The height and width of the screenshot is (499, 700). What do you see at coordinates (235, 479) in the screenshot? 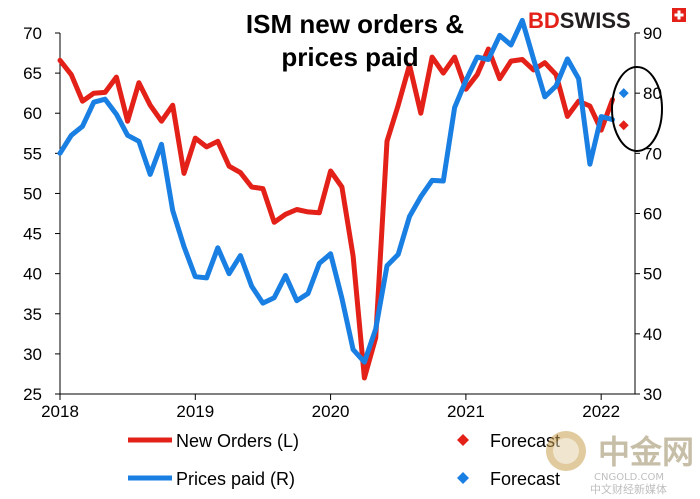
I see `legend-label-prices-paid: Prices paid (R)` at bounding box center [235, 479].